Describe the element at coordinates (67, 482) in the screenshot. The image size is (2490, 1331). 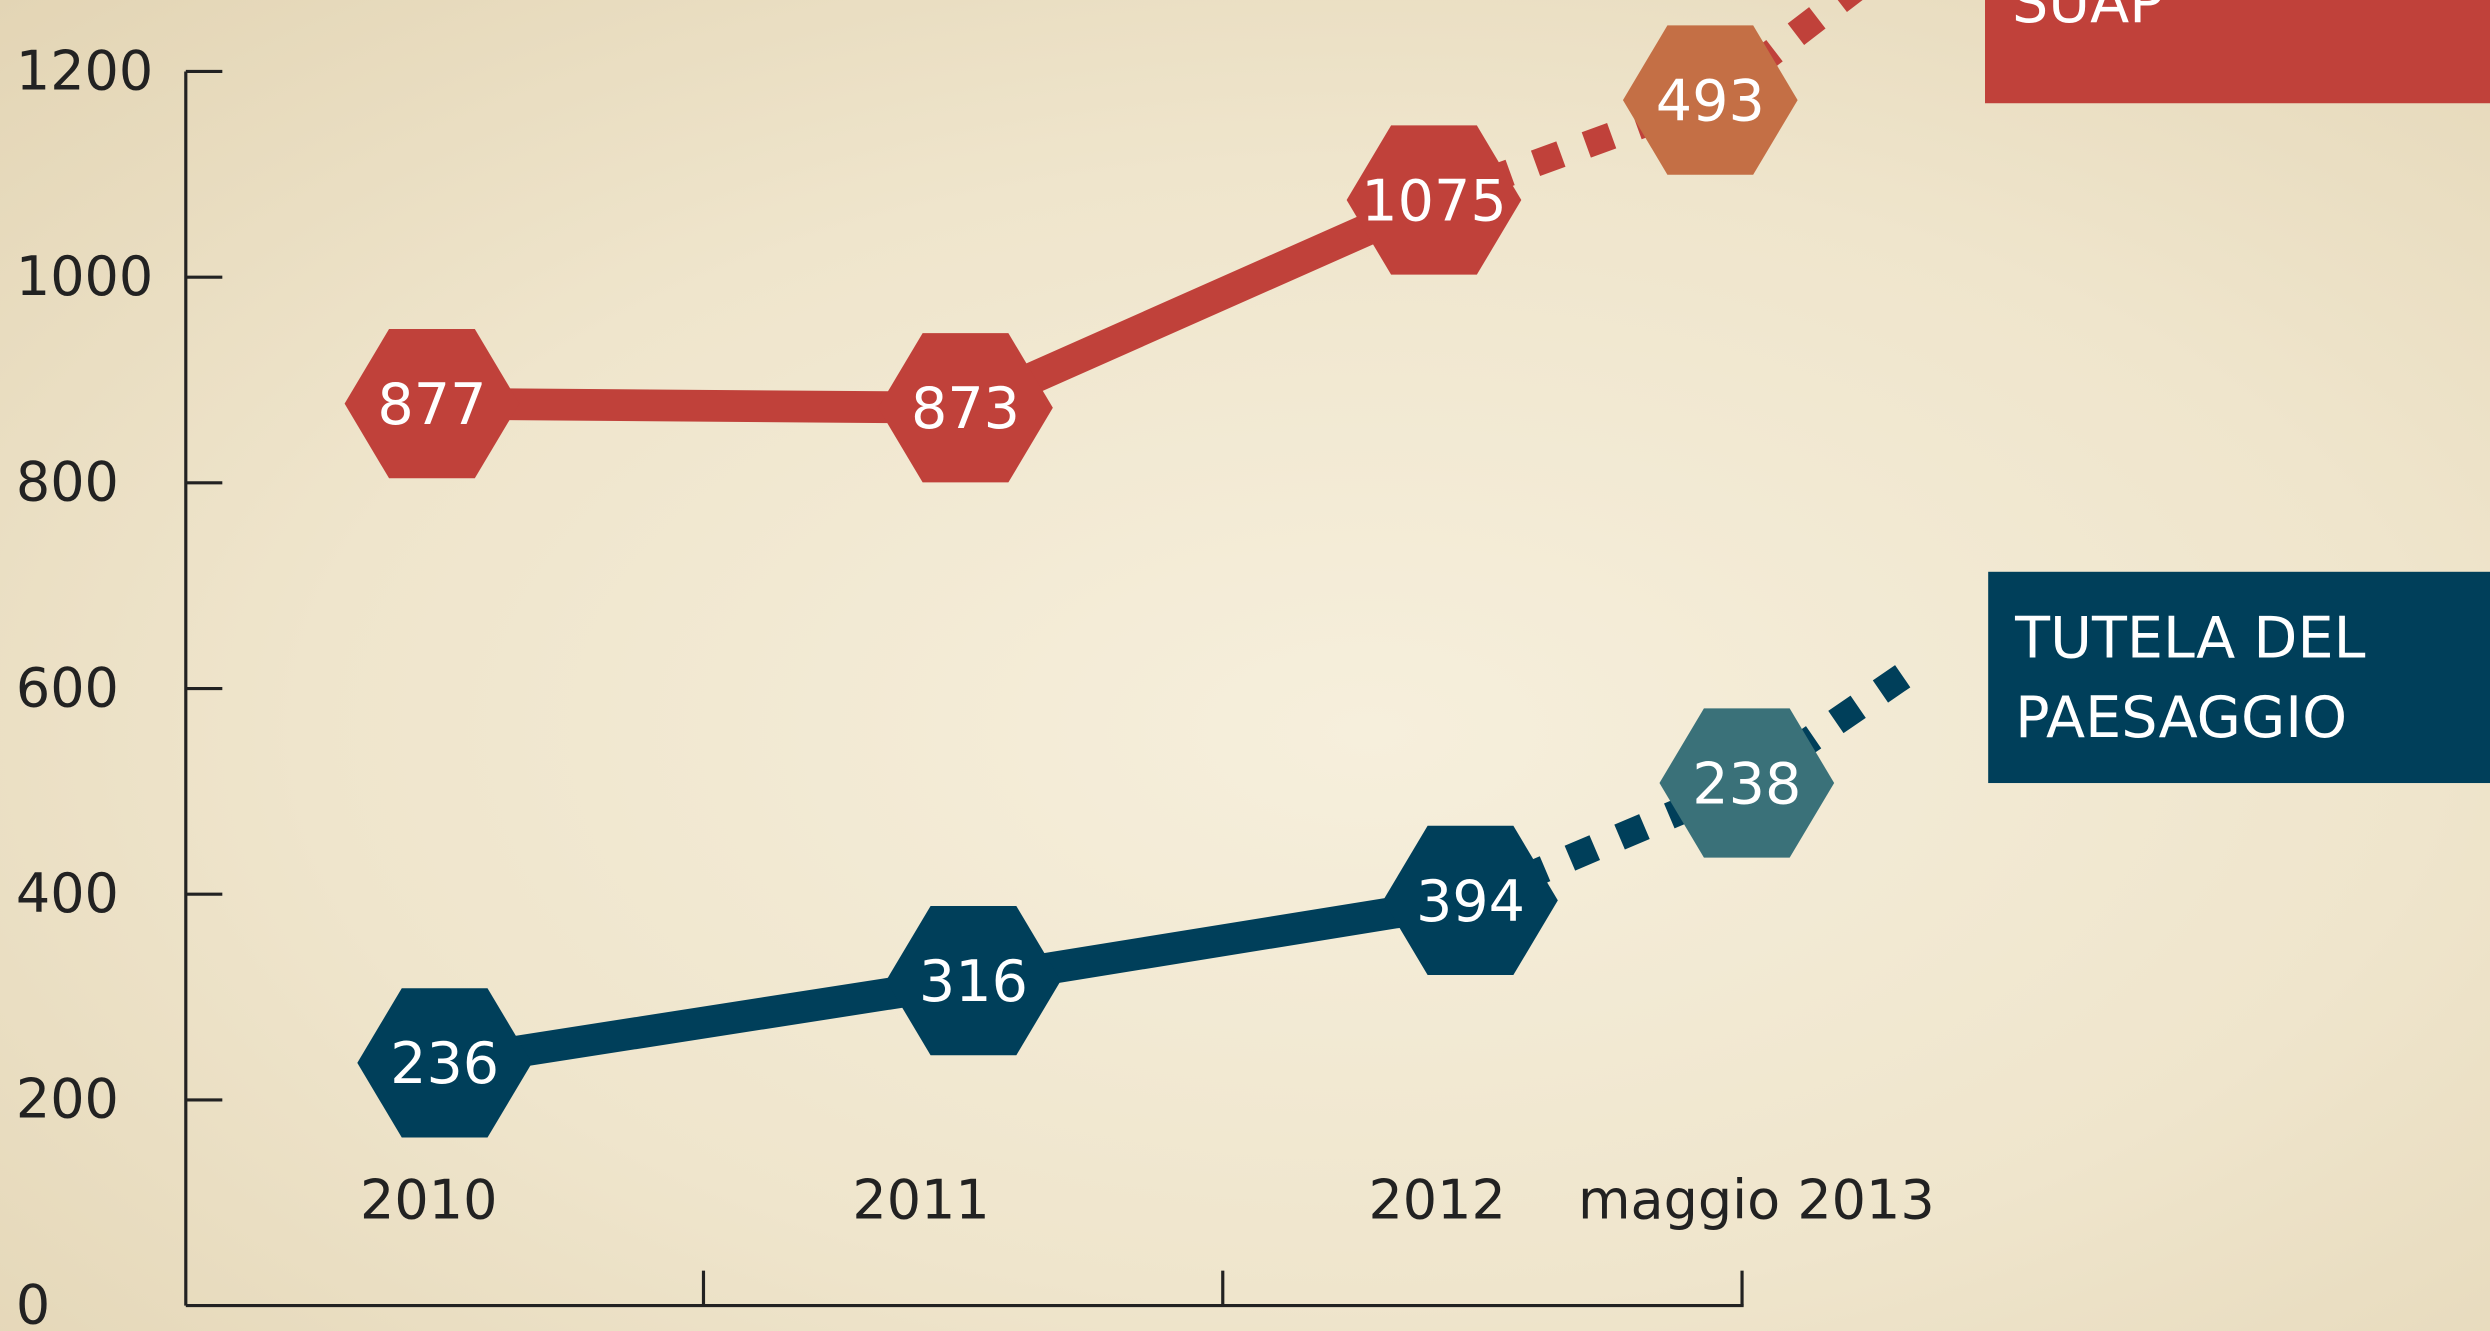
I see `y-tick-label: 800` at that location.